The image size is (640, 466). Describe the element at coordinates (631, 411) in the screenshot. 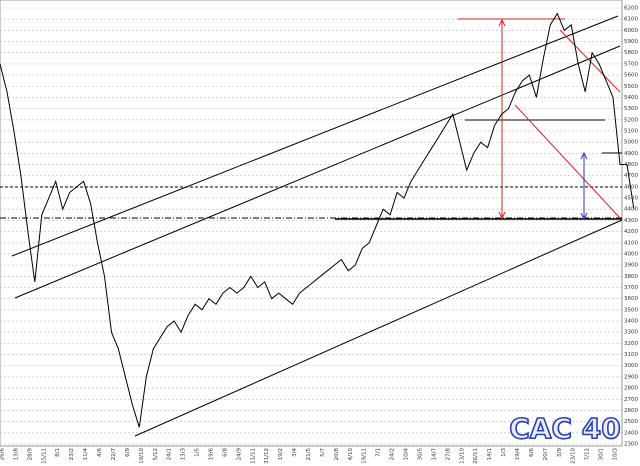

I see `y-tick-label: 2600` at that location.